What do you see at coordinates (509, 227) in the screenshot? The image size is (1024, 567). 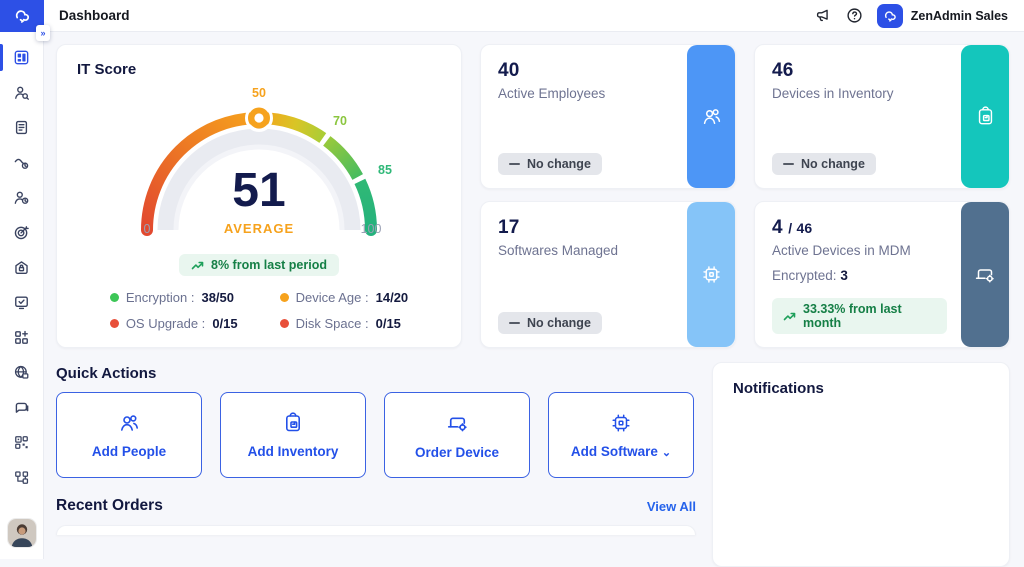 I see `stat-value: 17` at bounding box center [509, 227].